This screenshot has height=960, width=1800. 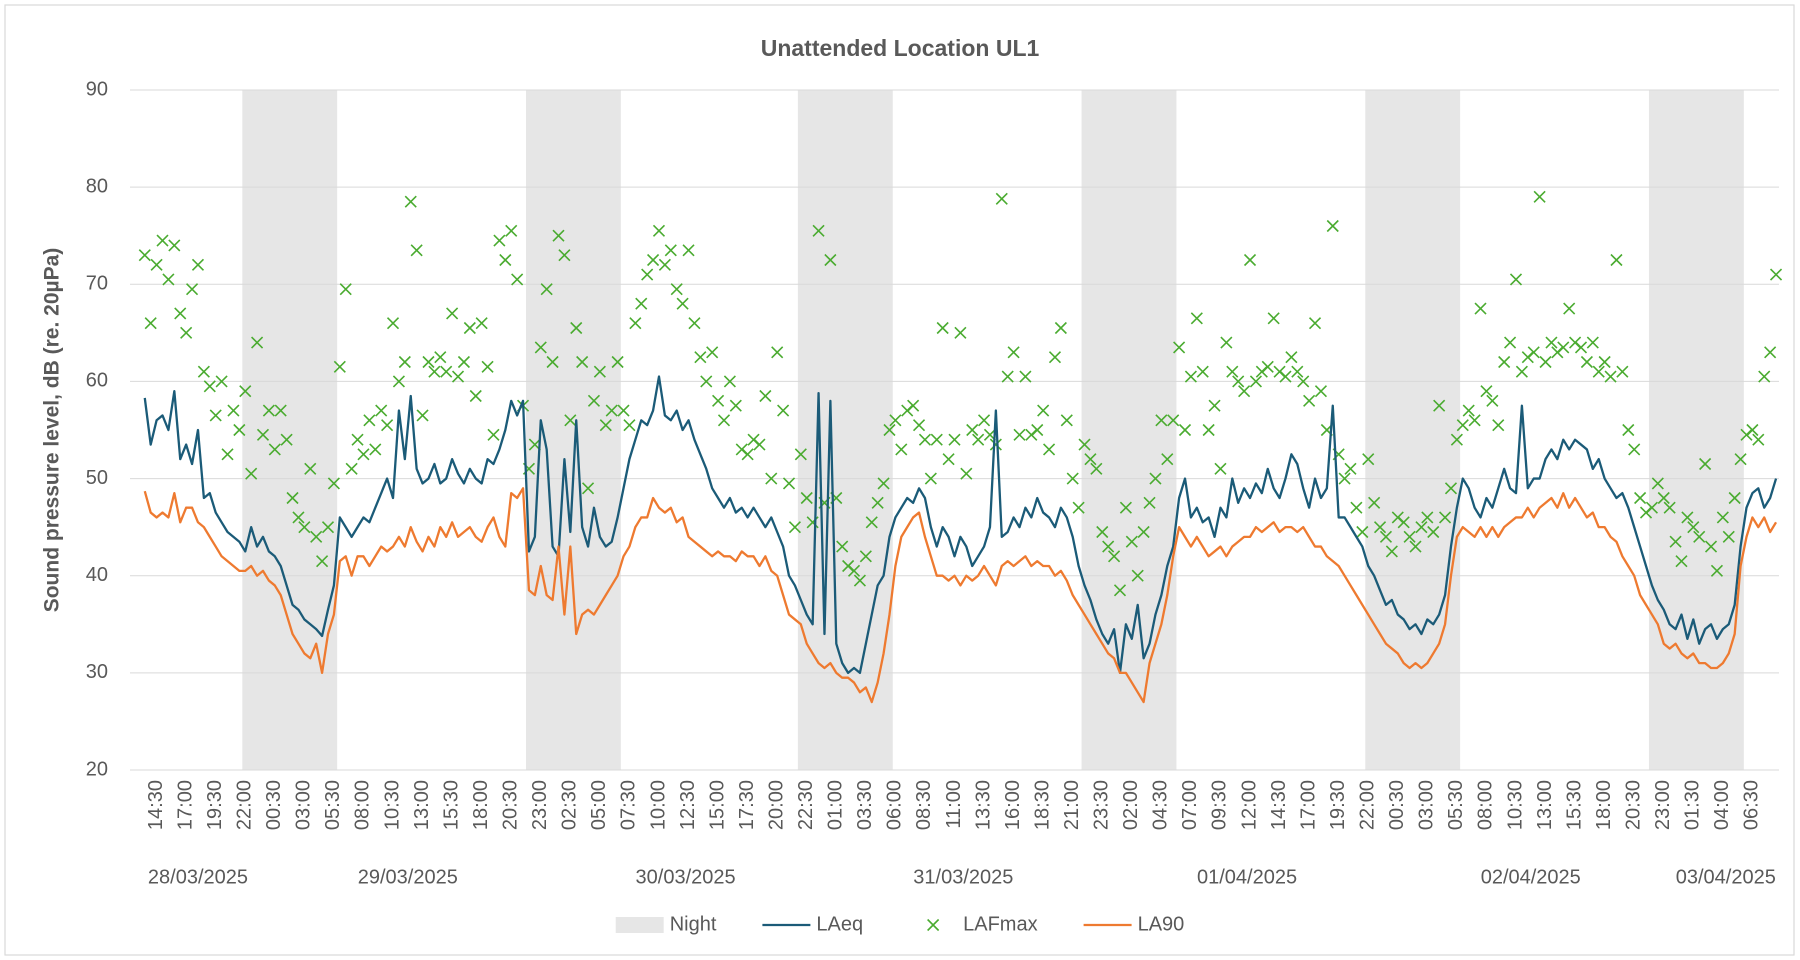 I want to click on x-tick-label: 15:30, so click(x=1574, y=805).